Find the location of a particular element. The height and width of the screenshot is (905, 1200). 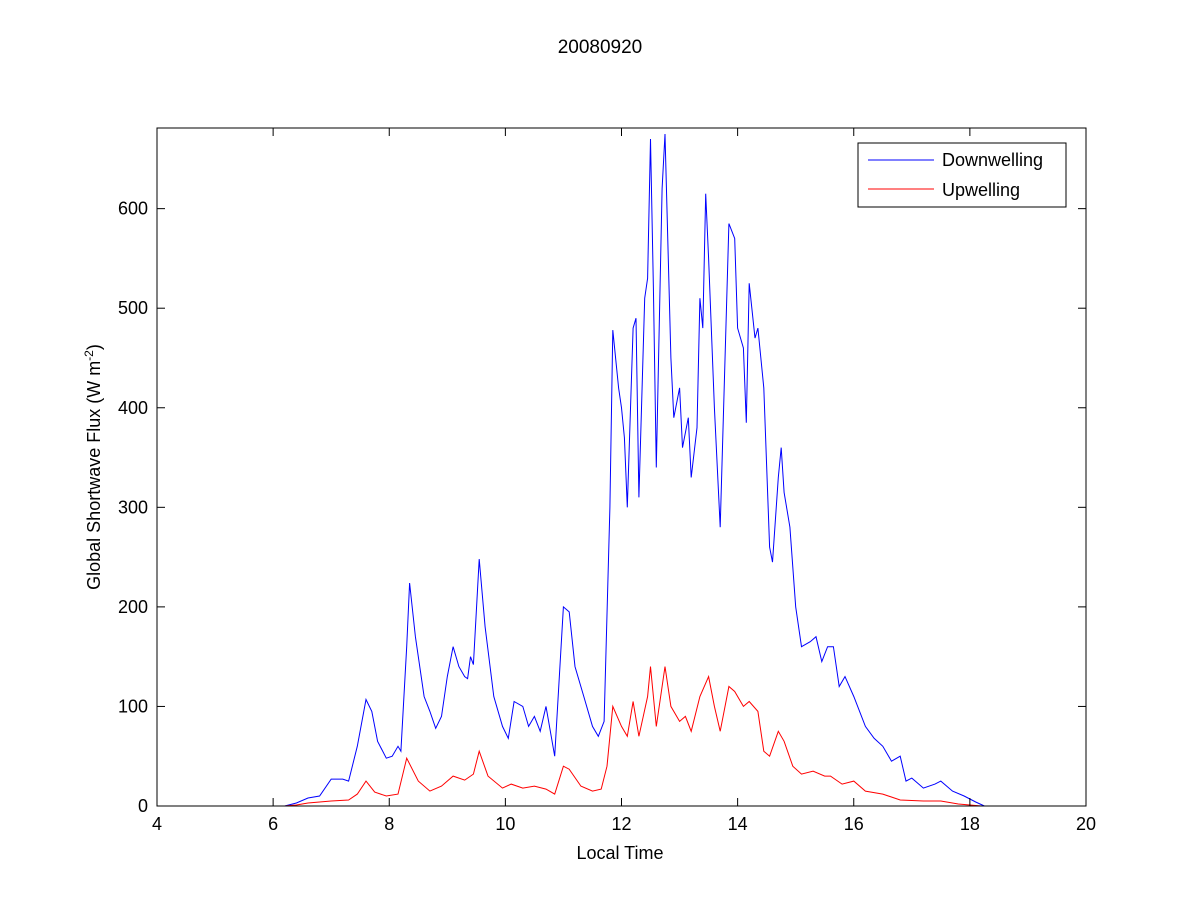

x-tick-label: 12 is located at coordinates (621, 824).